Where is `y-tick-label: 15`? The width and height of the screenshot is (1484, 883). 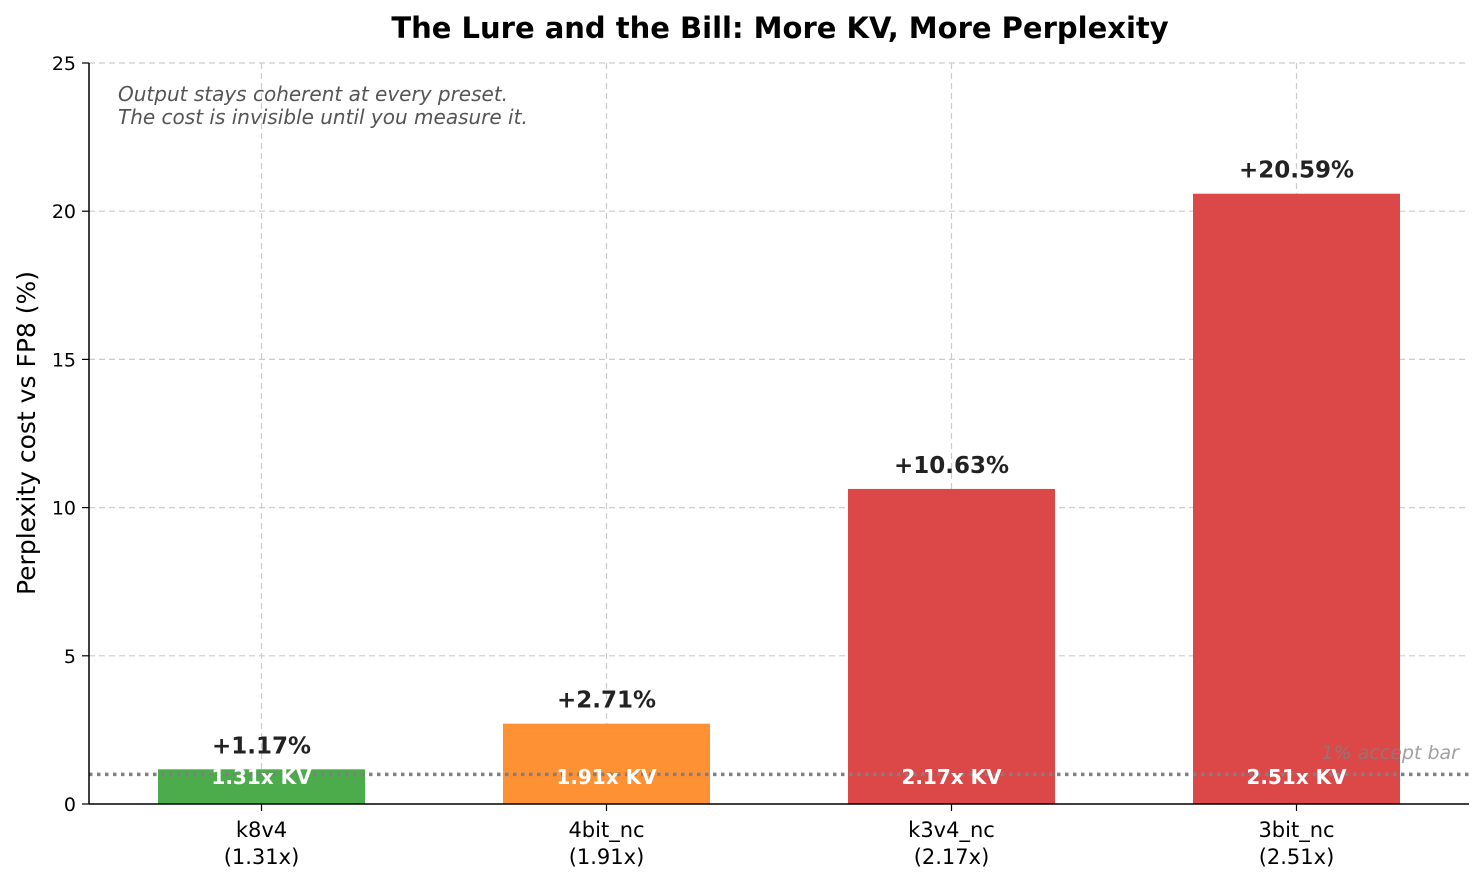
y-tick-label: 15 is located at coordinates (64, 360).